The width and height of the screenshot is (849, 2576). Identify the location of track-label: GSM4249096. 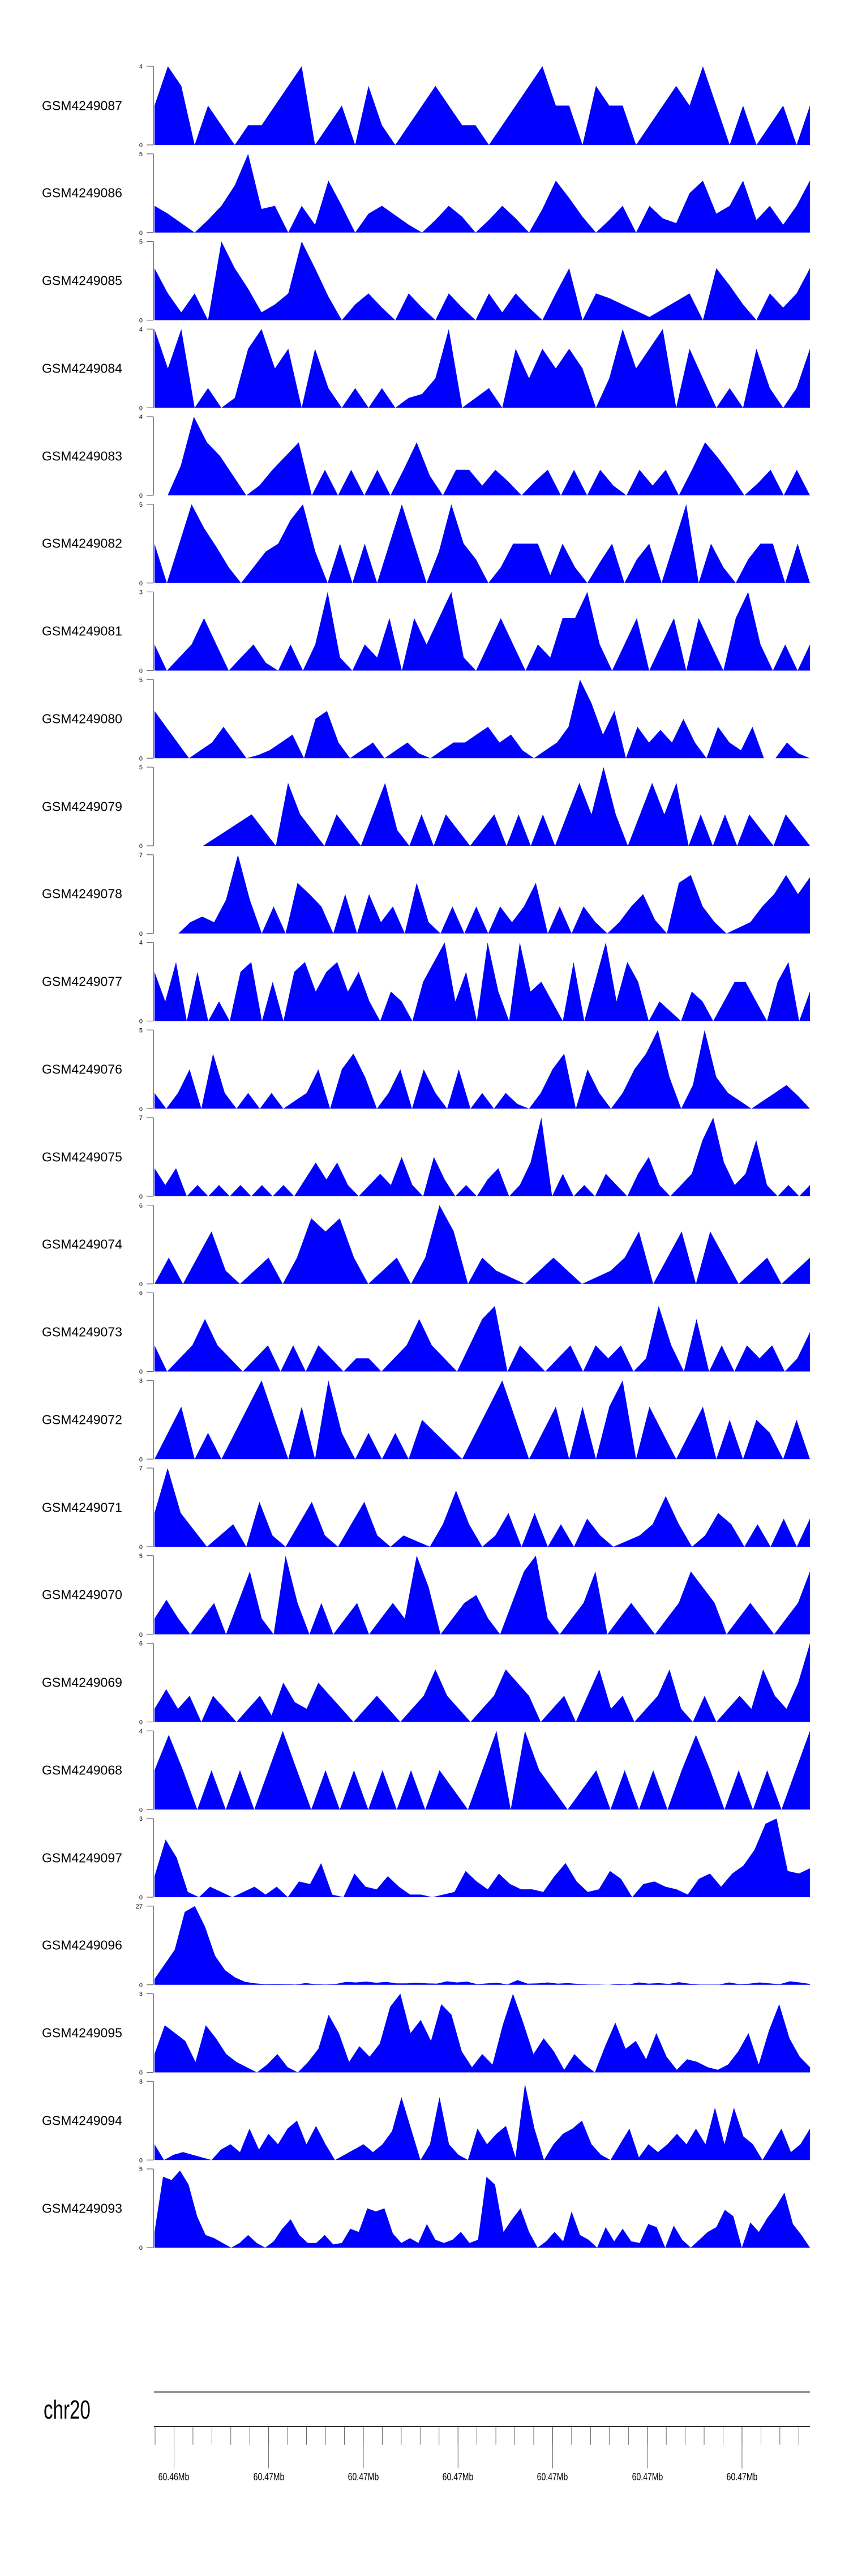
(82, 1945).